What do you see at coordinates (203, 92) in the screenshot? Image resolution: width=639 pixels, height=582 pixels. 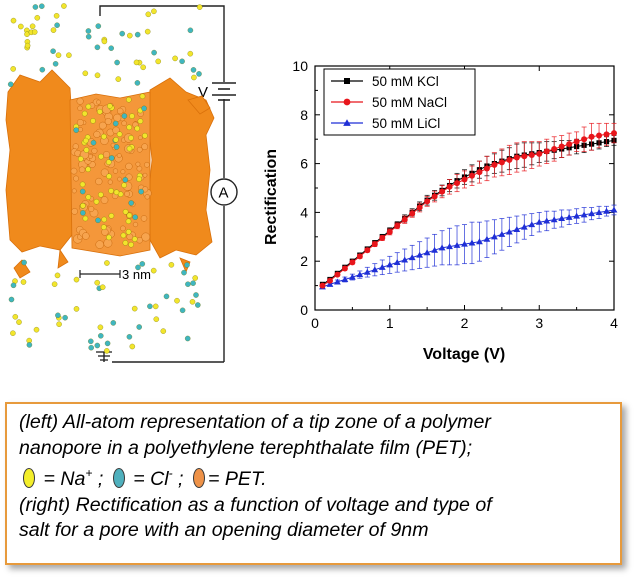 I see `voltage-label: V` at bounding box center [203, 92].